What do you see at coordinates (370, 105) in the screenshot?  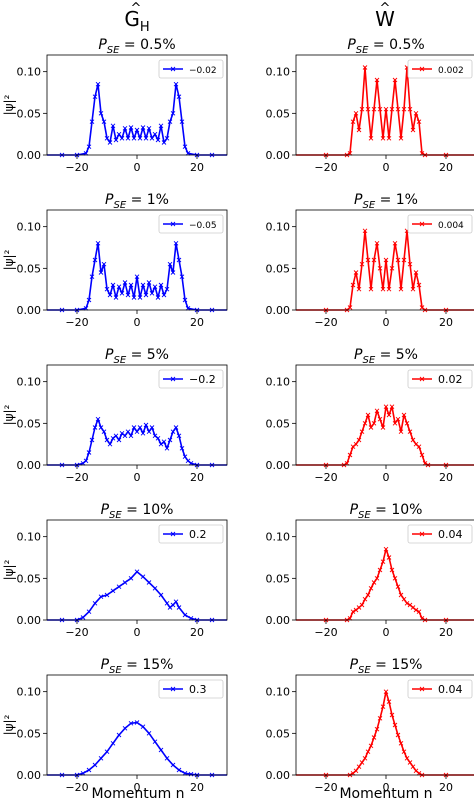 I see `panel-1-right: PSE = 0.5% 0.00 0.05 0.10 −20 0 20 0.002` at bounding box center [370, 105].